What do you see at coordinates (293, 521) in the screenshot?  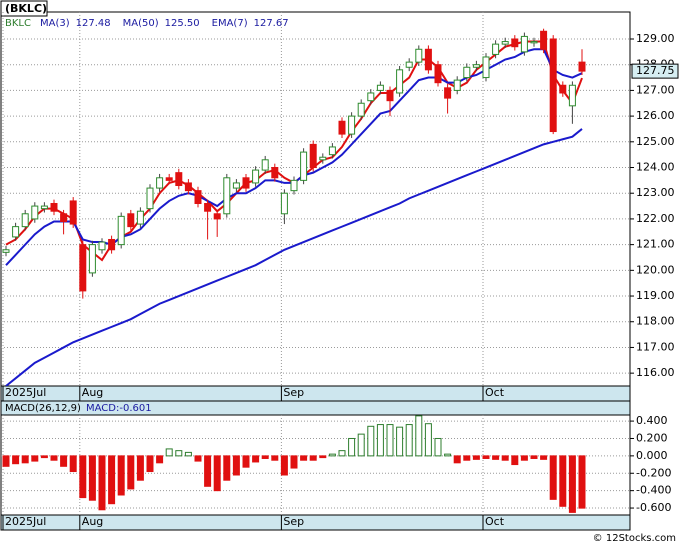 I see `x-tick-label: Sep` at bounding box center [293, 521].